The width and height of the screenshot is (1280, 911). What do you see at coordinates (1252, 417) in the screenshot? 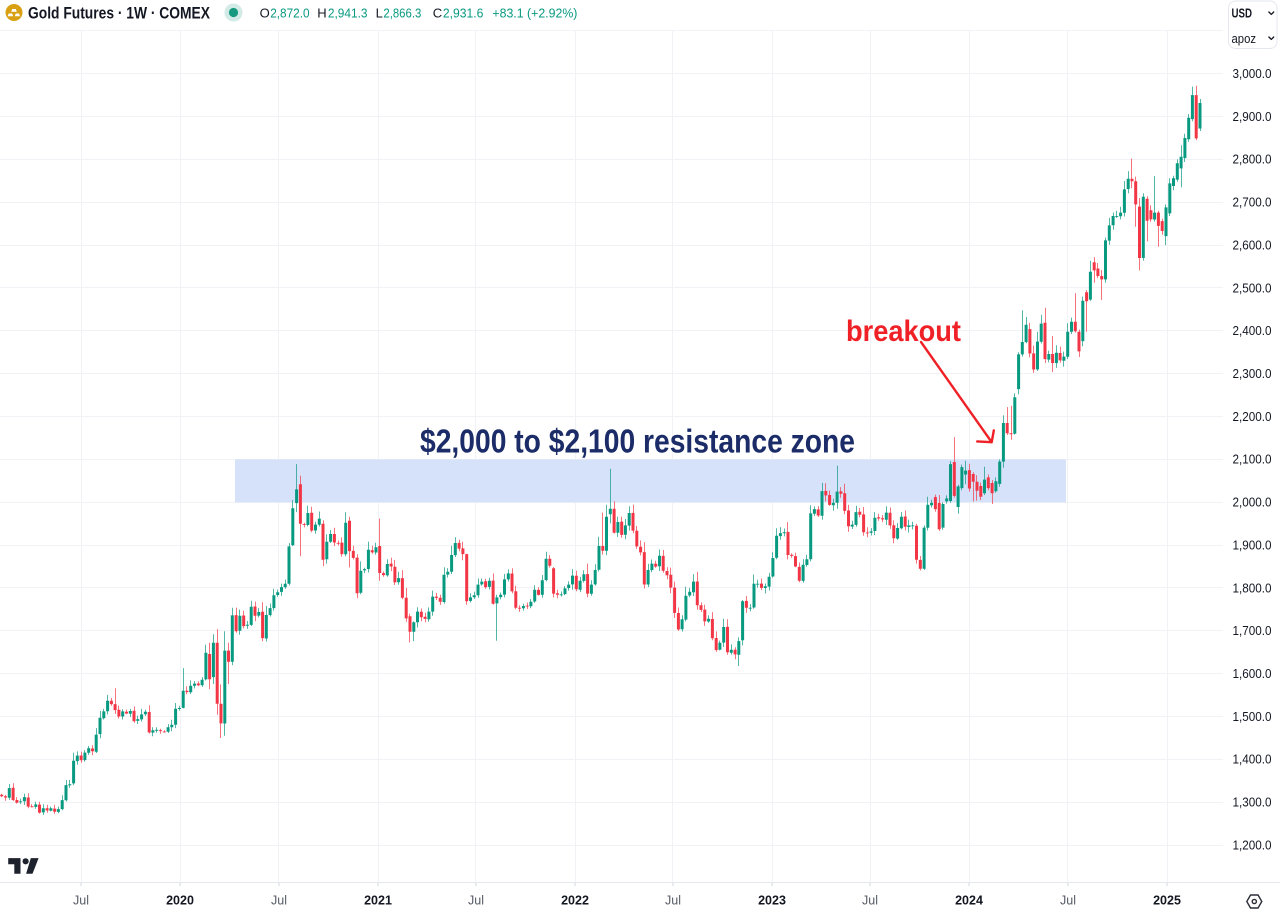
I see `svg-text: 2,200.0` at bounding box center [1252, 417].